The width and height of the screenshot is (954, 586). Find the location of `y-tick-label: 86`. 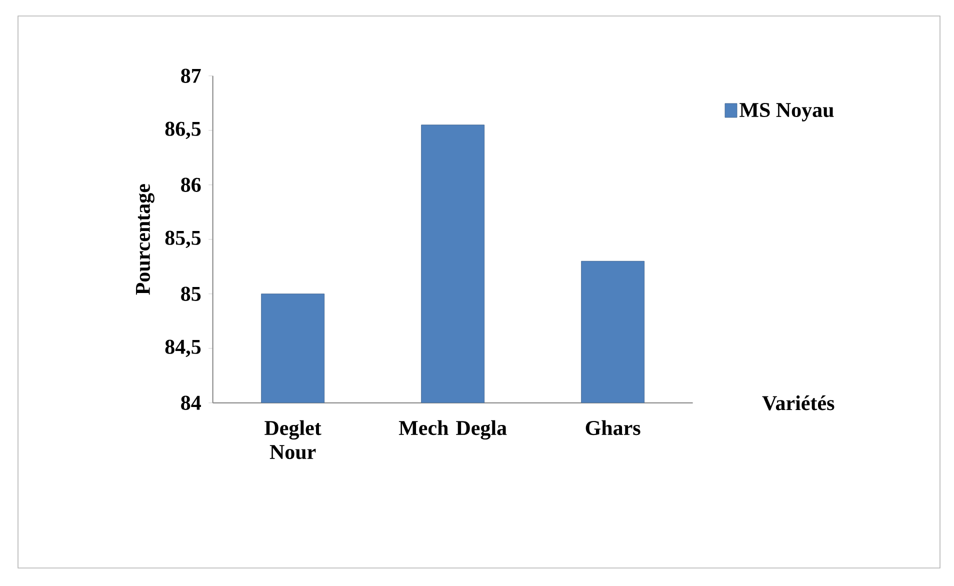

y-tick-label: 86 is located at coordinates (191, 185).